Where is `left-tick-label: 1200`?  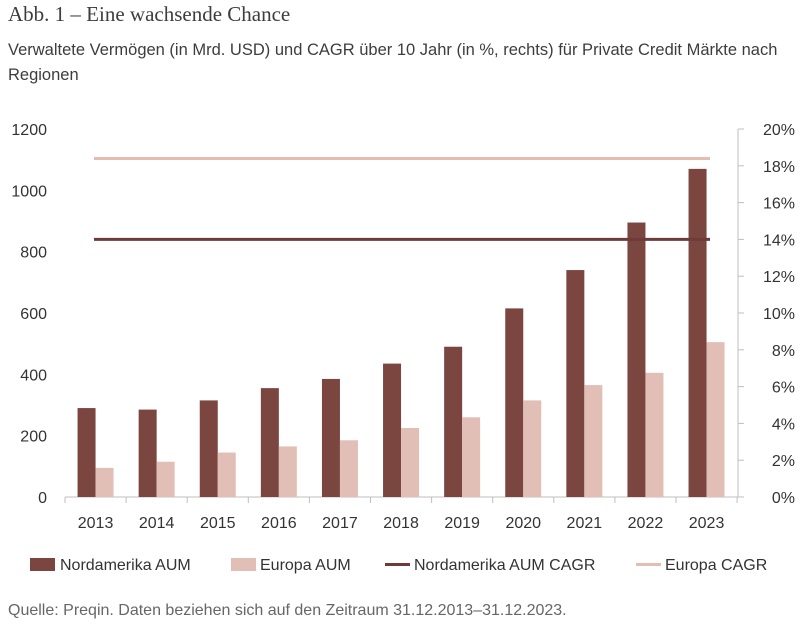
left-tick-label: 1200 is located at coordinates (29, 130).